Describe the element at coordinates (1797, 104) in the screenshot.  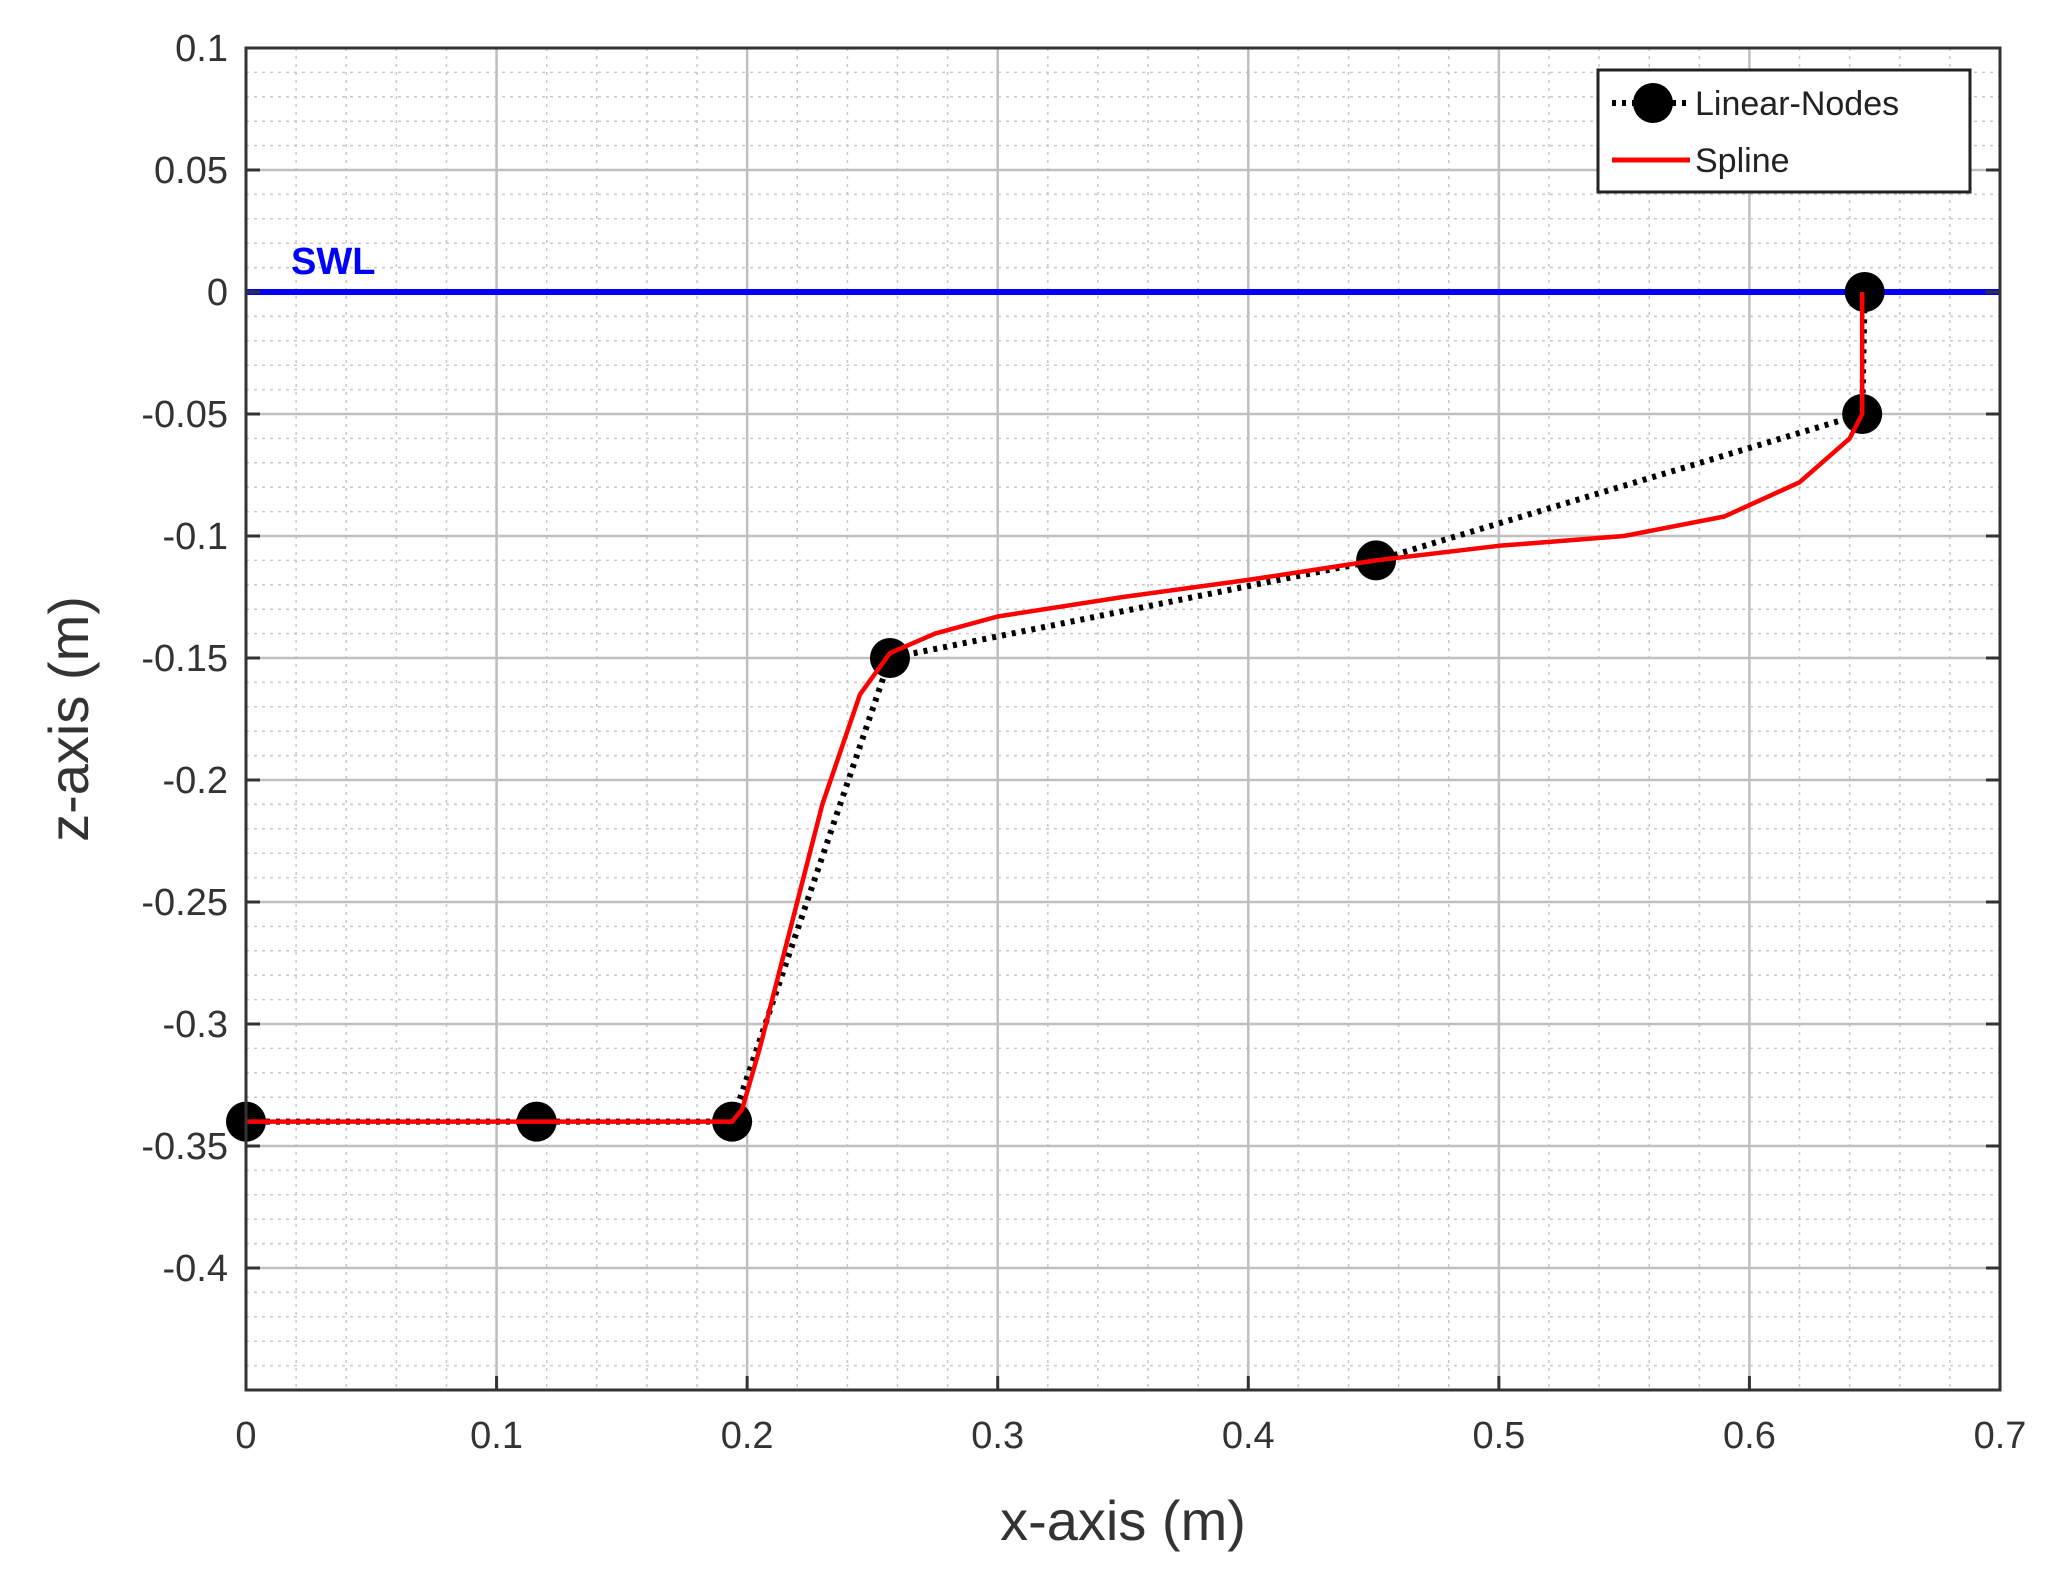
I see `legend-label-linear-nodes: Linear-Nodes` at that location.